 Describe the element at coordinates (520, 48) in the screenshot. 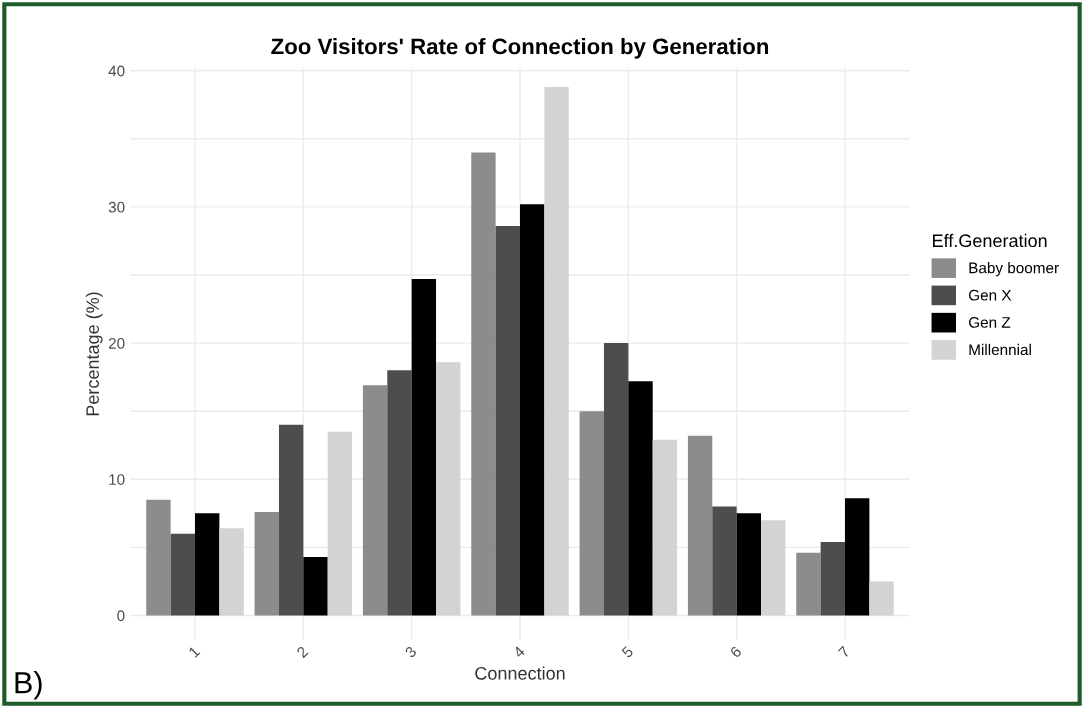

I see `chart-title: Zoo Visitors' Rate of Connection by Generation` at that location.